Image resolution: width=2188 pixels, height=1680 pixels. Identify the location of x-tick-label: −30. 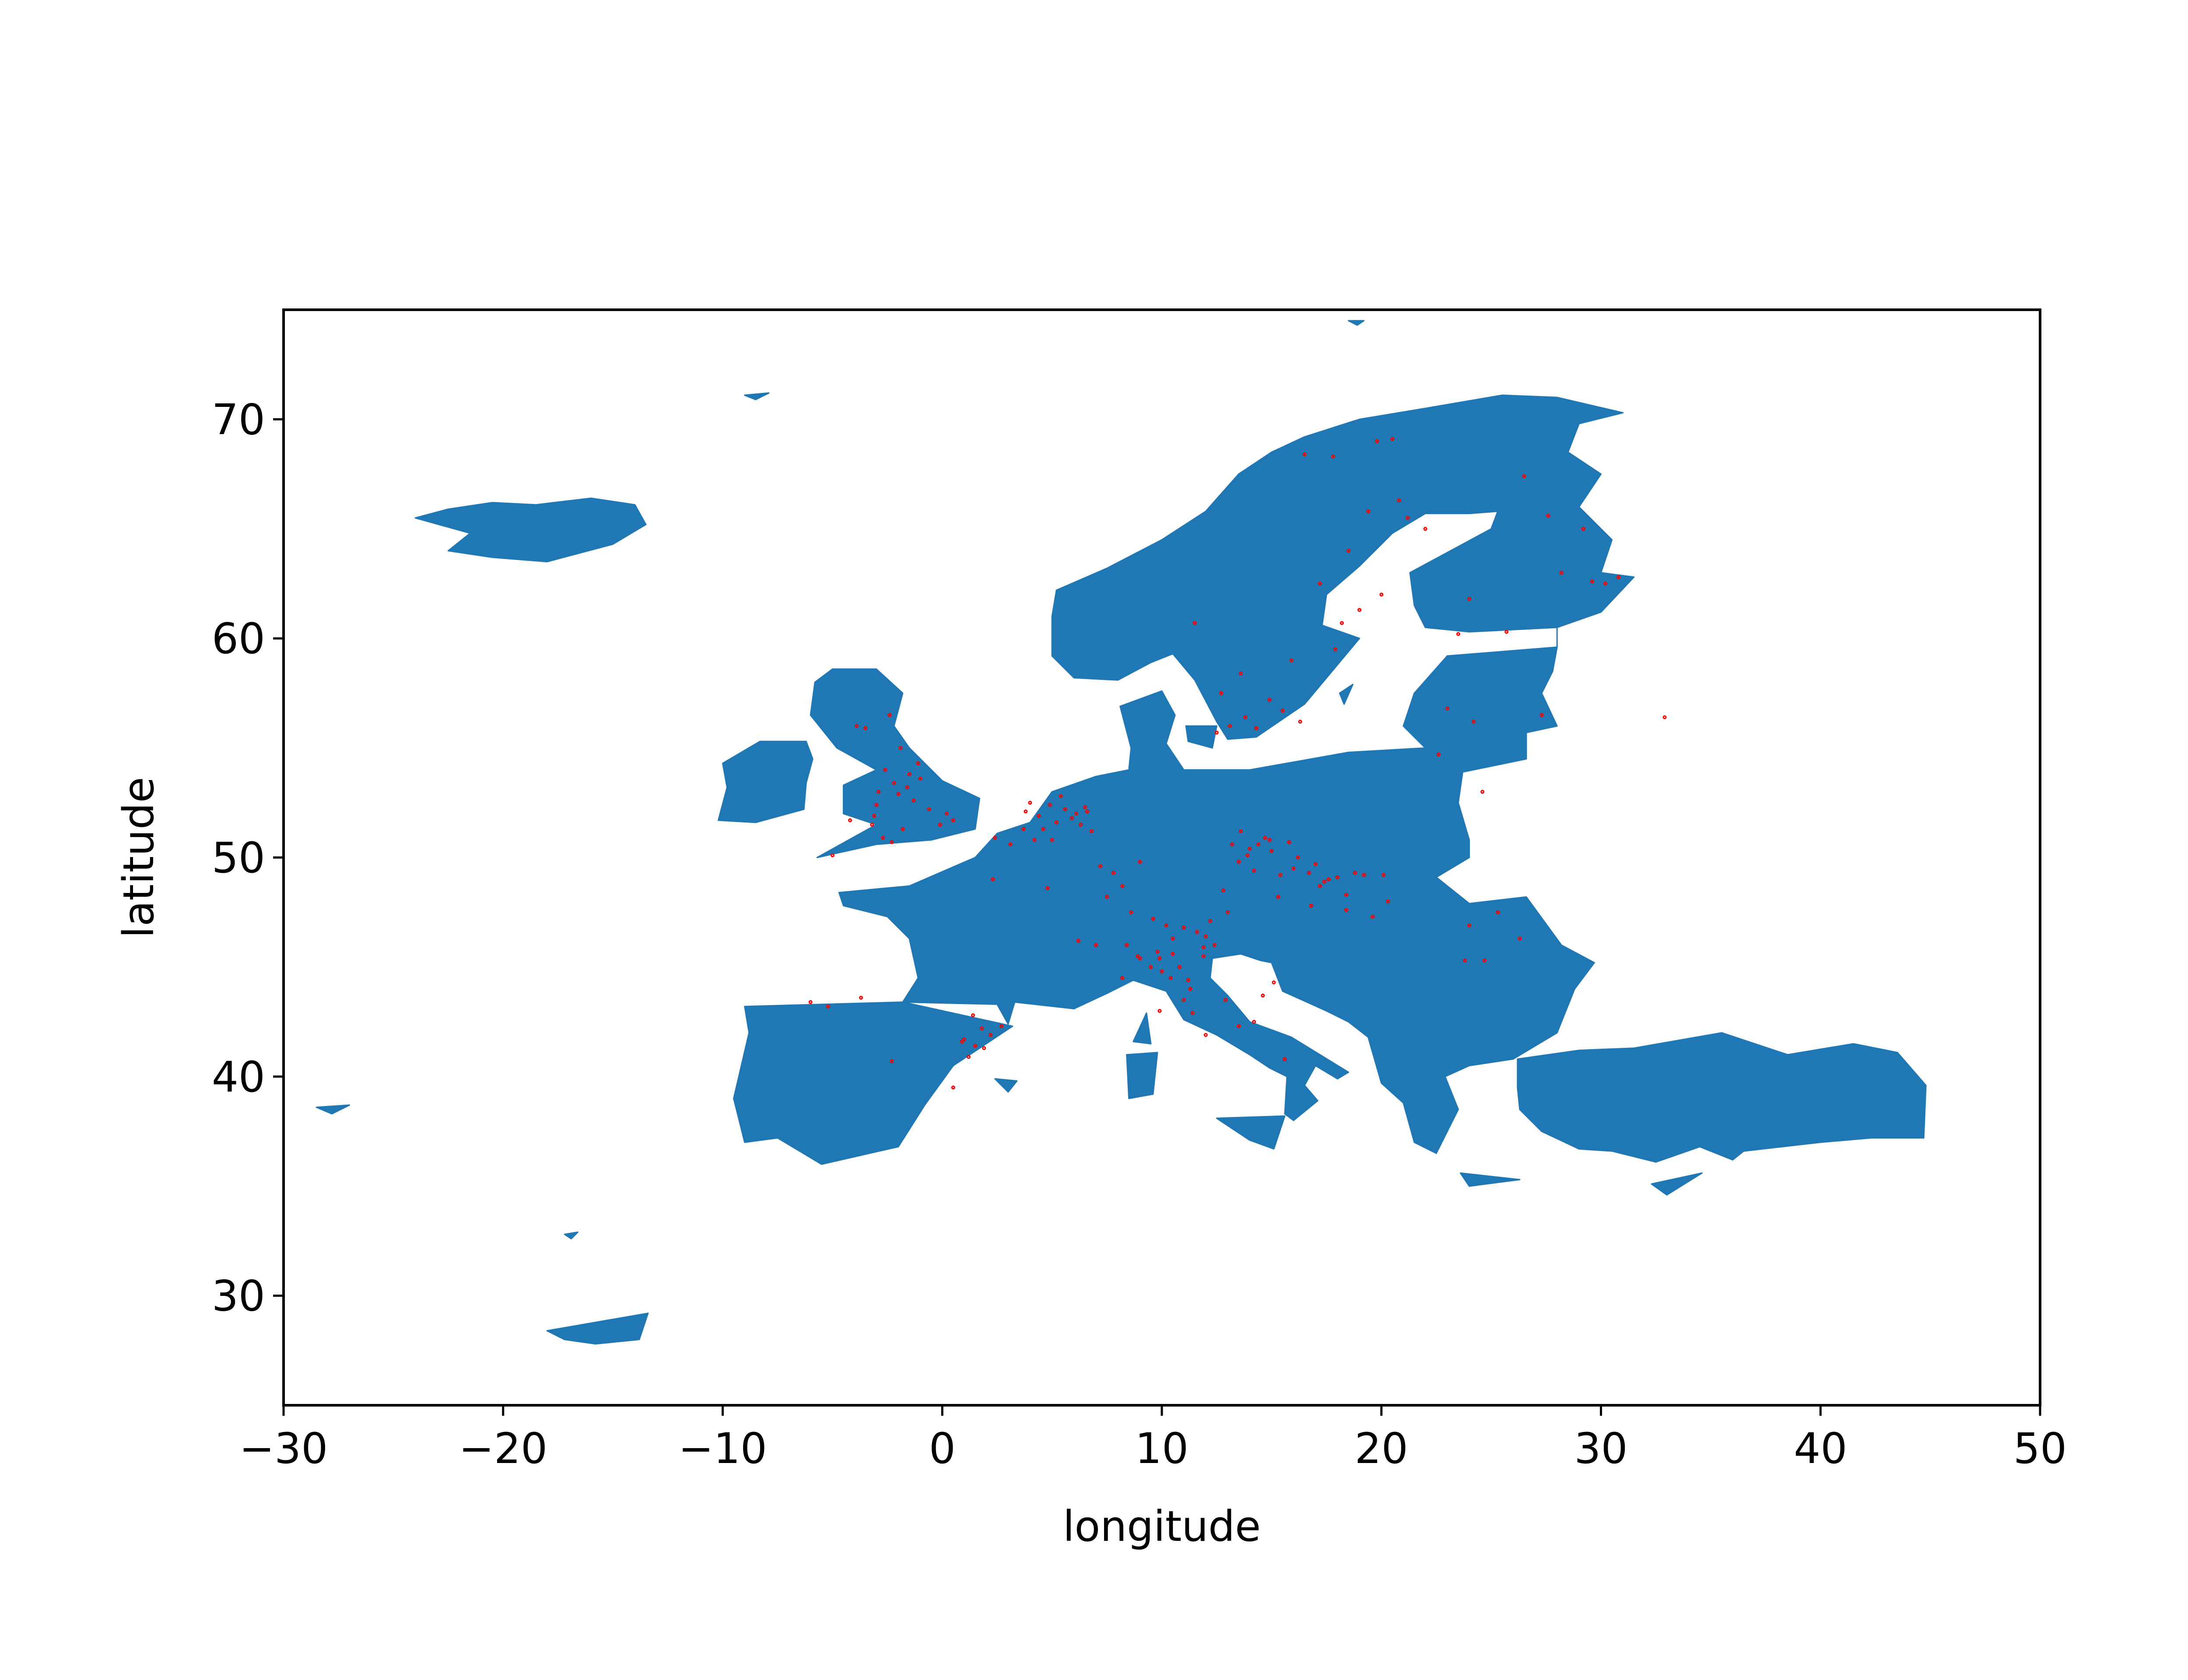
(283, 1448).